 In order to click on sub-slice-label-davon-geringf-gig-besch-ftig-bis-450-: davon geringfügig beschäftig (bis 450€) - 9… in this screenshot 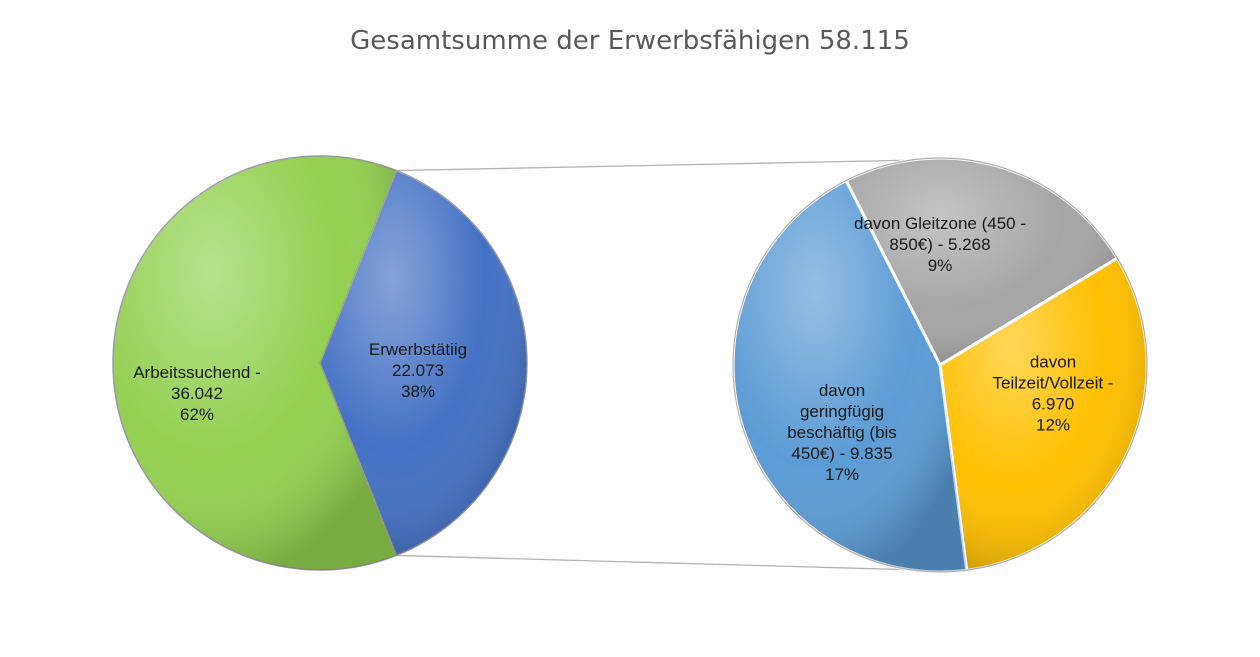, I will do `click(842, 432)`.